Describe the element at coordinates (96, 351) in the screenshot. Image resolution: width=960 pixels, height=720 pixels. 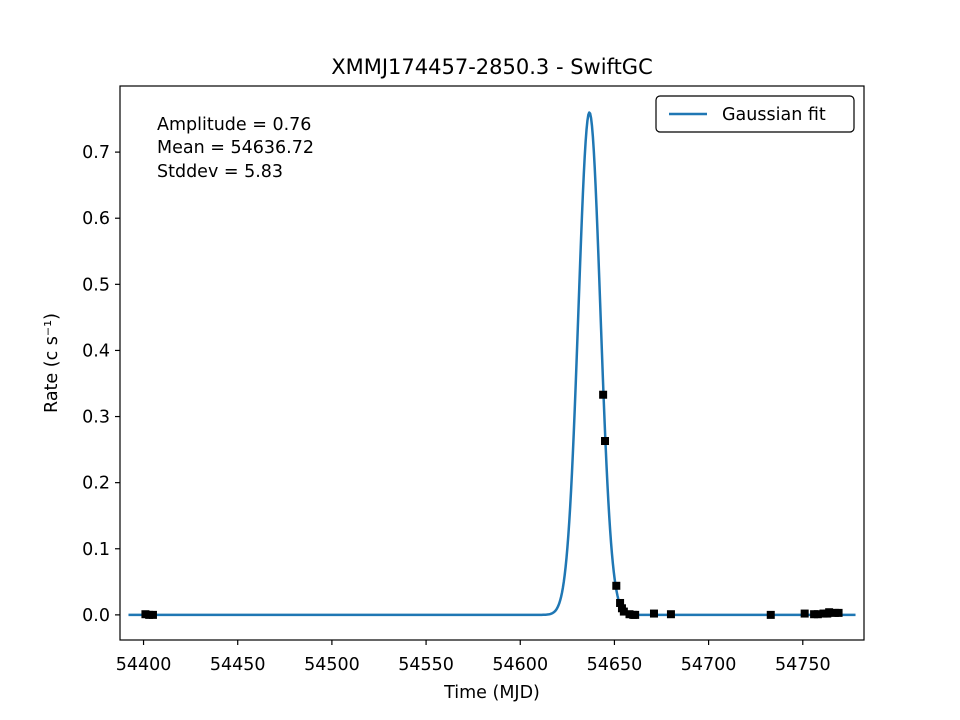
I see `y-tick-label: 0.4` at that location.